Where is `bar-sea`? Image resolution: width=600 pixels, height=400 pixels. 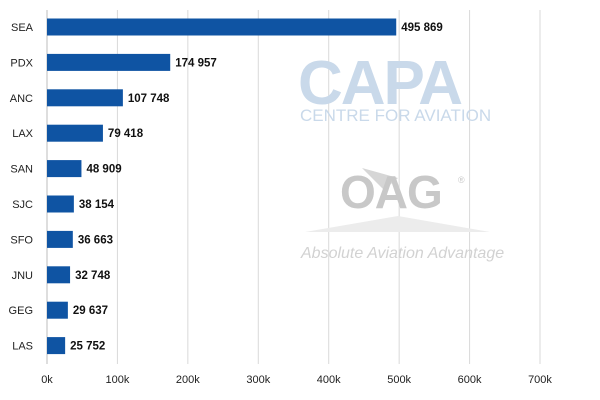
bar-sea is located at coordinates (222, 27).